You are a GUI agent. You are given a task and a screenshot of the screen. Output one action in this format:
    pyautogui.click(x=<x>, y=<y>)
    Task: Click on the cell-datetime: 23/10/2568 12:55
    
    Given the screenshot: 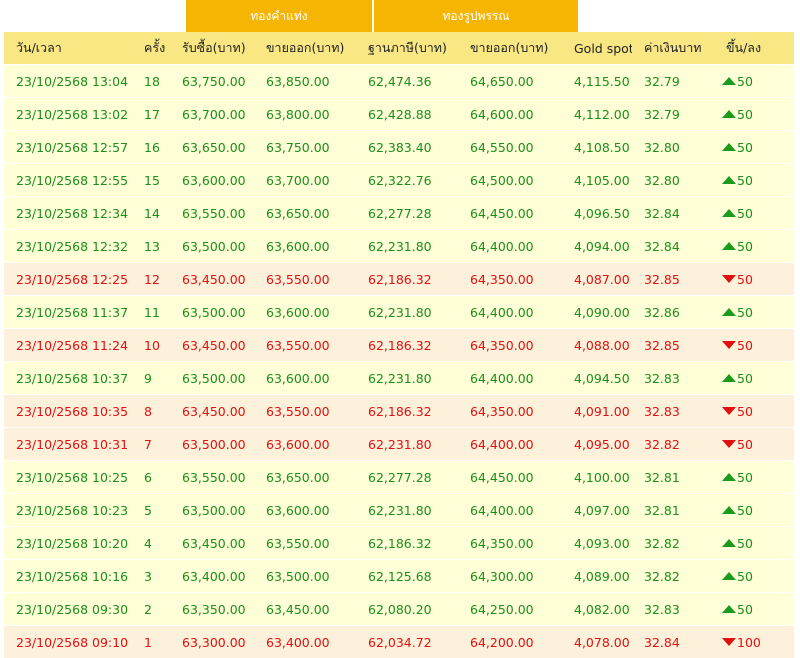 What is the action you would take?
    pyautogui.click(x=68, y=180)
    